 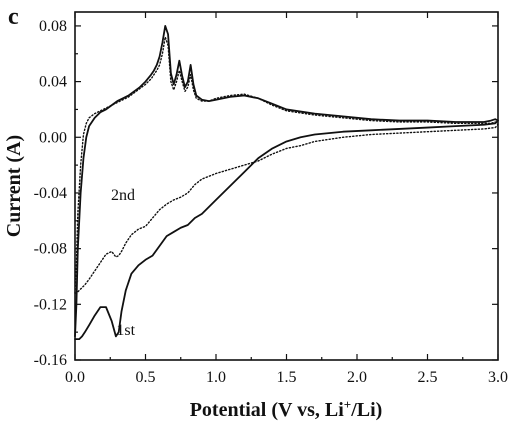 What do you see at coordinates (123, 195) in the screenshot?
I see `series-annotation: 2nd` at bounding box center [123, 195].